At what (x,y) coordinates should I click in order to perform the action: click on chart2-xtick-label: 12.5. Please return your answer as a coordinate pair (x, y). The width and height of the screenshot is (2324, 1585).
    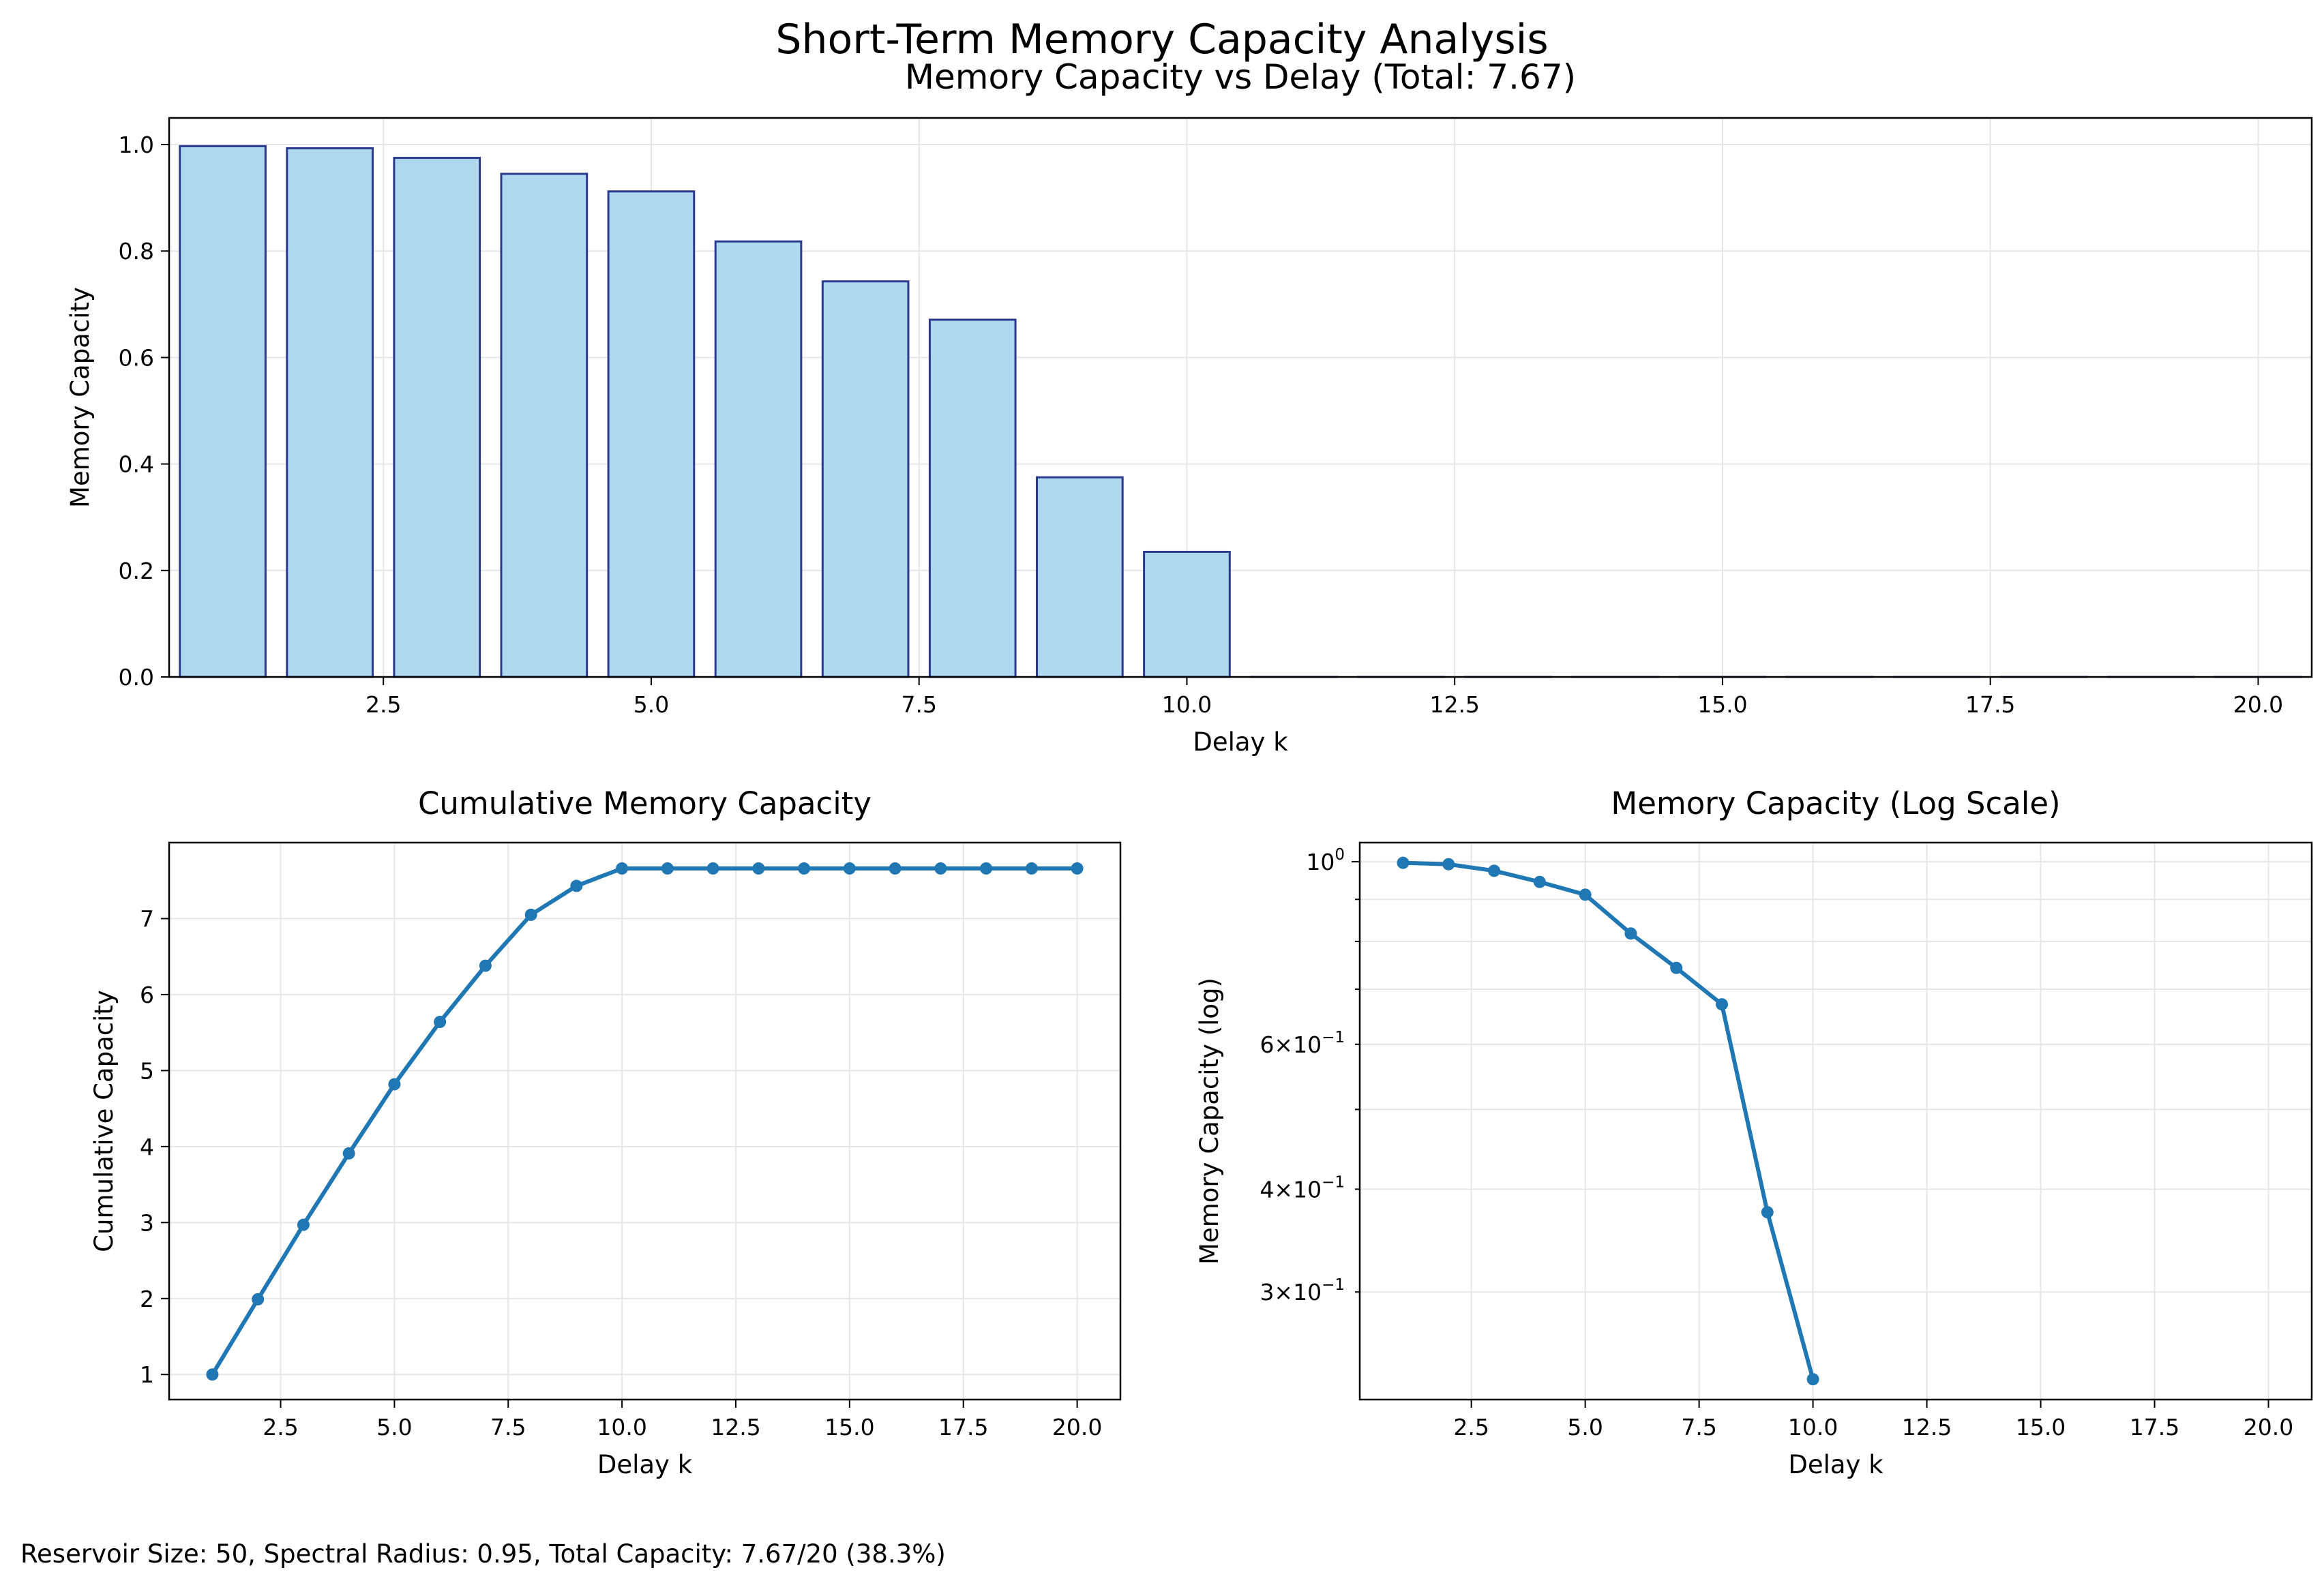
    Looking at the image, I should click on (735, 1427).